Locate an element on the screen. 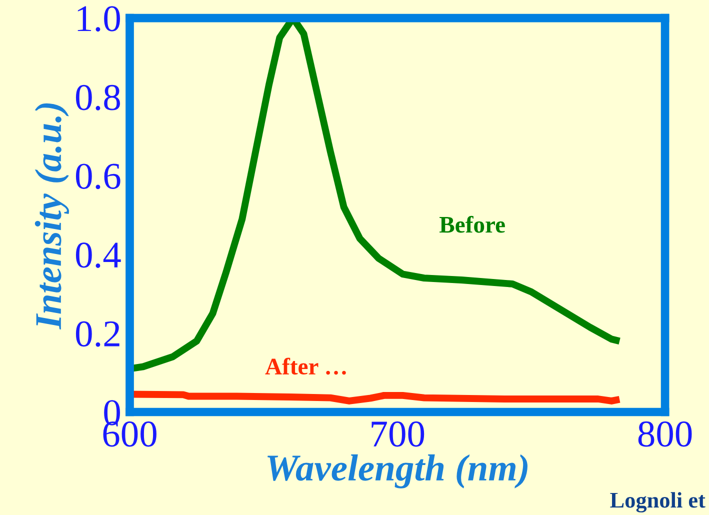 Image resolution: width=709 pixels, height=515 pixels. y-axis-title: Intensity (a.u.) is located at coordinates (51, 216).